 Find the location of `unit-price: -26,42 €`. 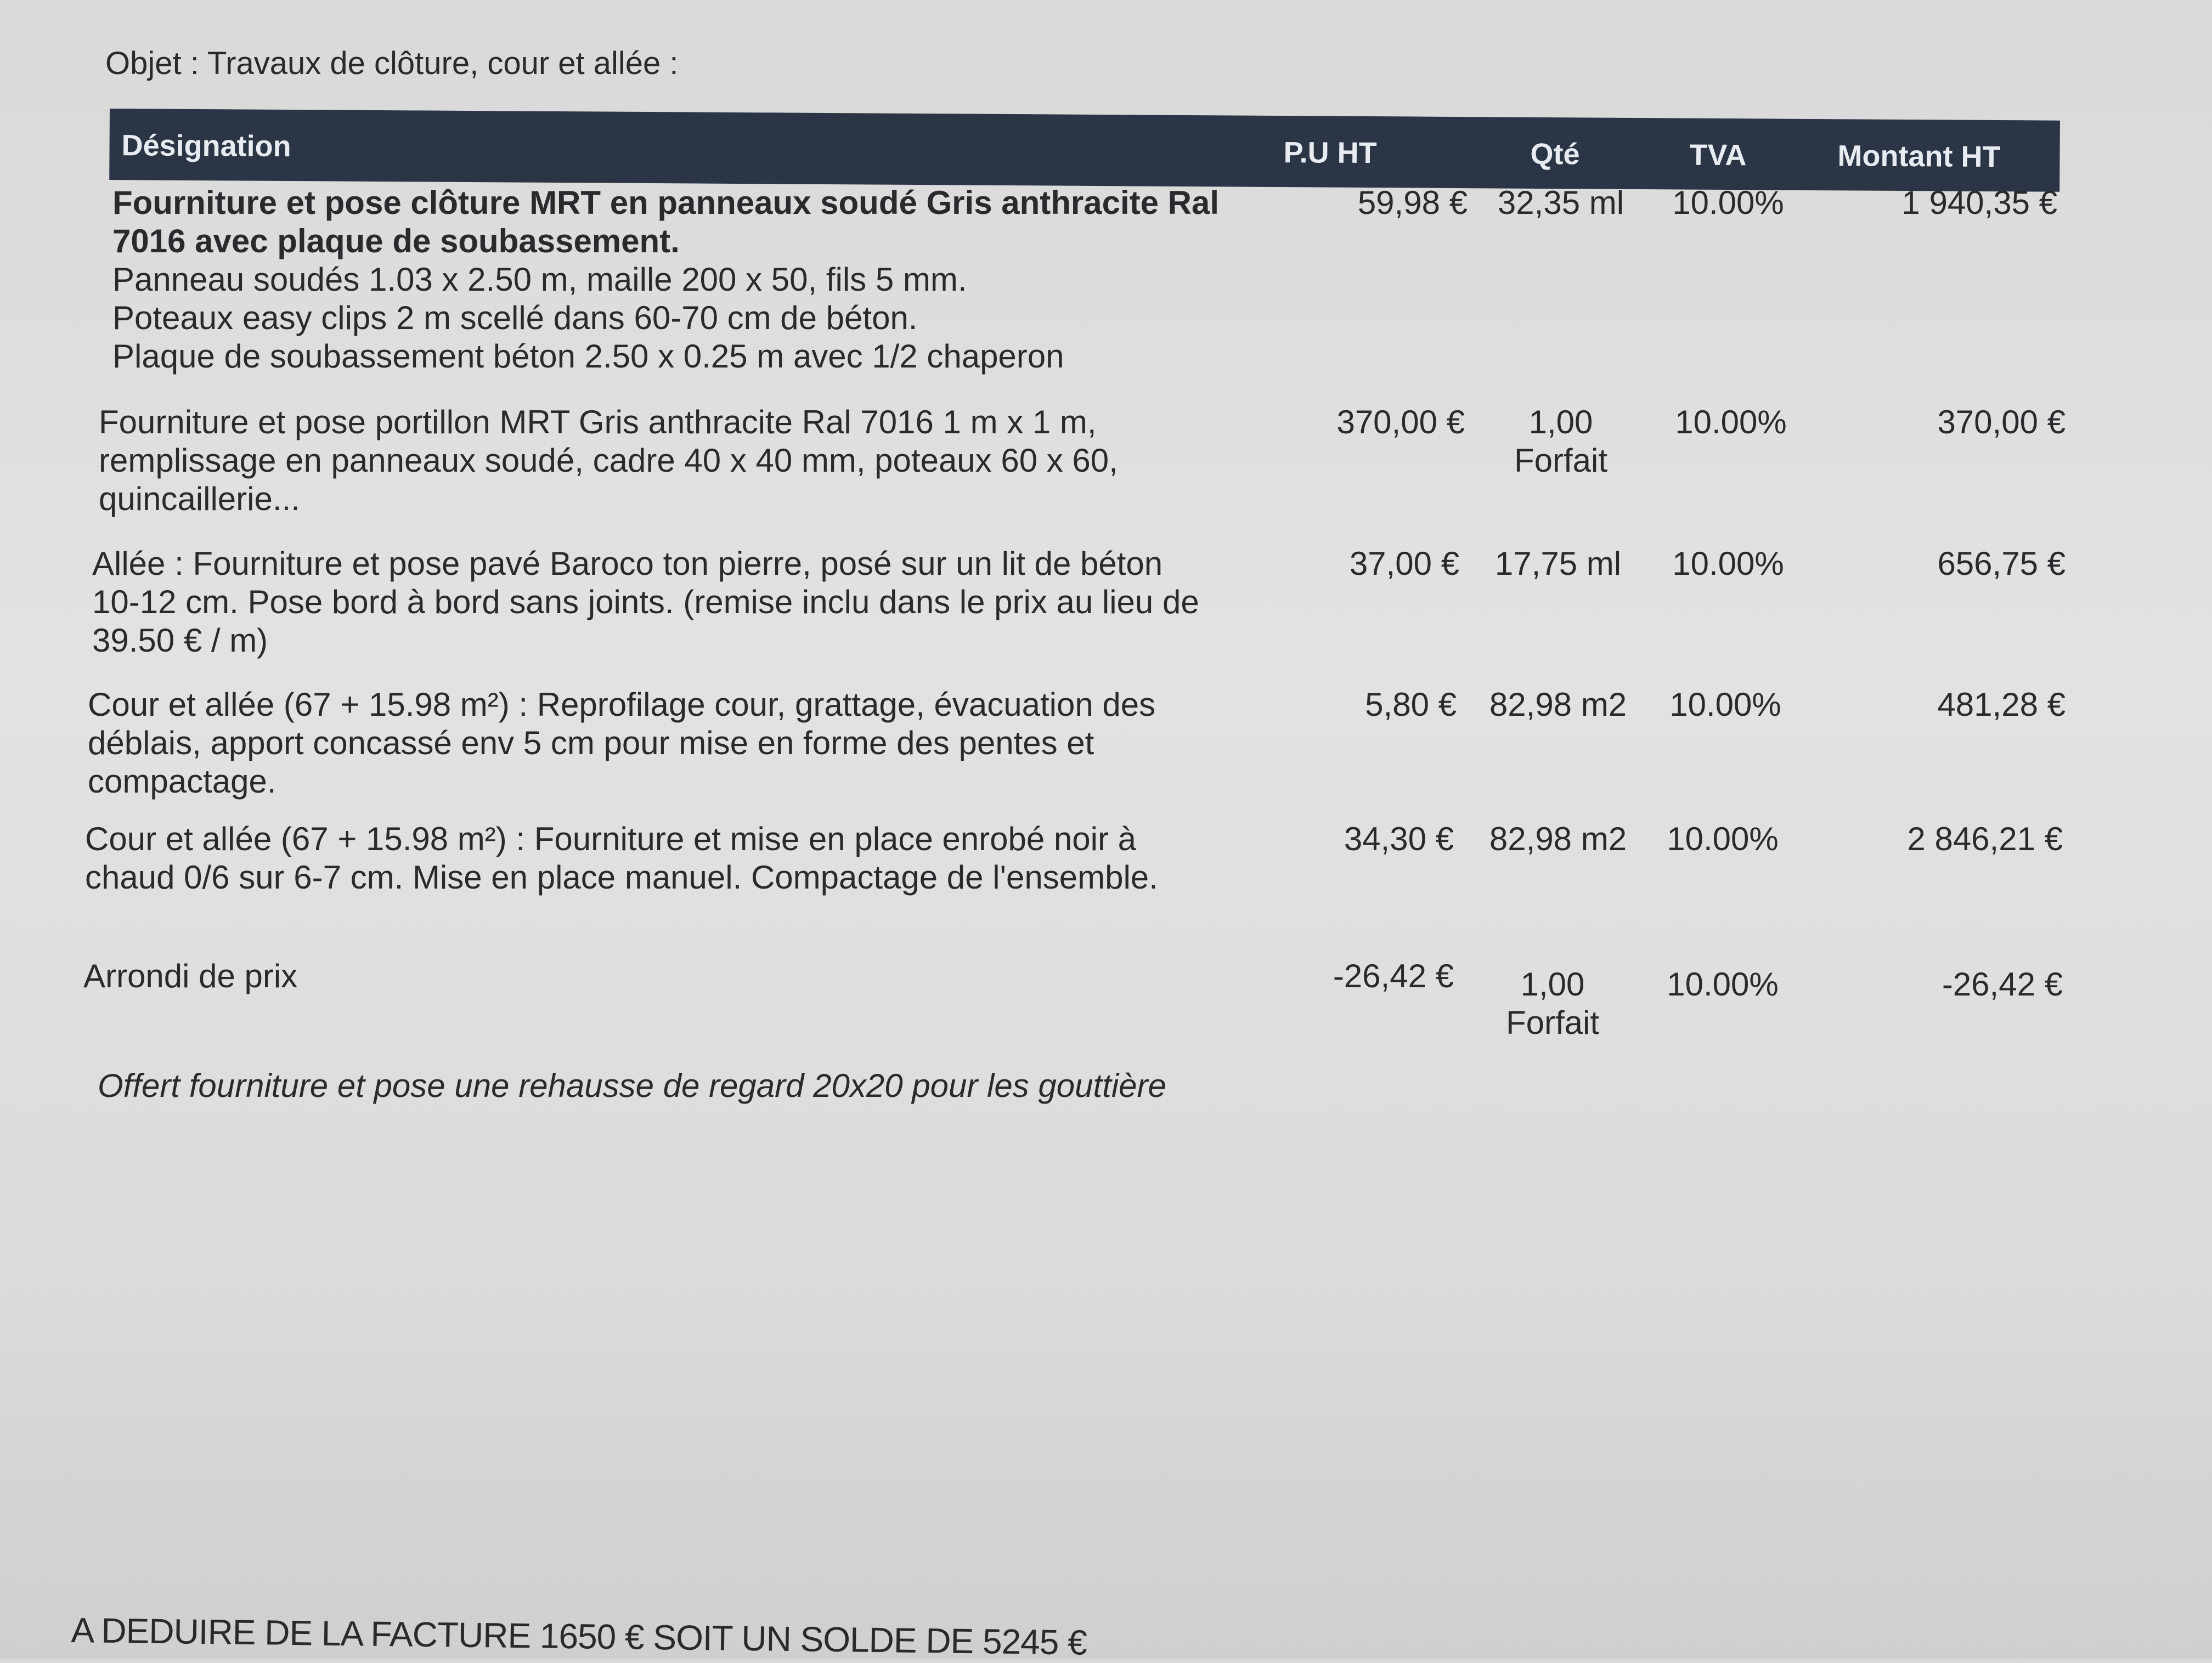

unit-price: -26,42 € is located at coordinates (1393, 976).